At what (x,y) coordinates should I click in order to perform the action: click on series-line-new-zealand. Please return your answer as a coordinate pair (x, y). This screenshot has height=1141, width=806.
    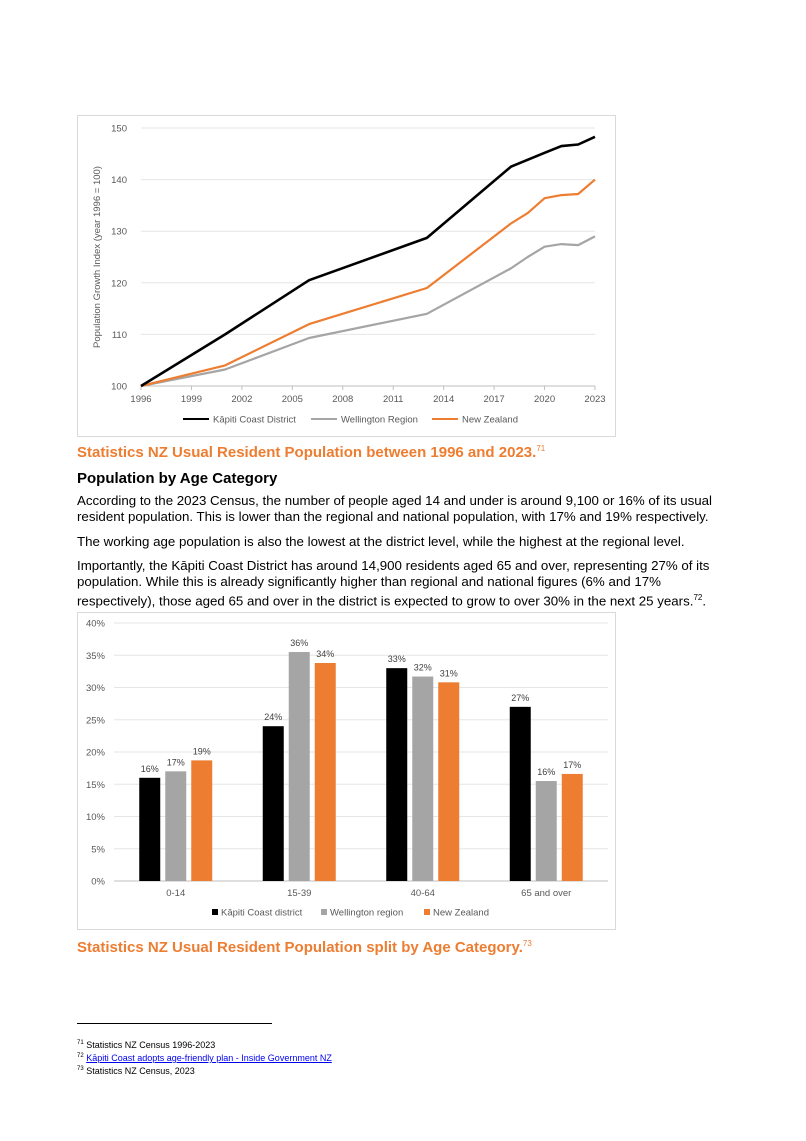
    Looking at the image, I should click on (368, 283).